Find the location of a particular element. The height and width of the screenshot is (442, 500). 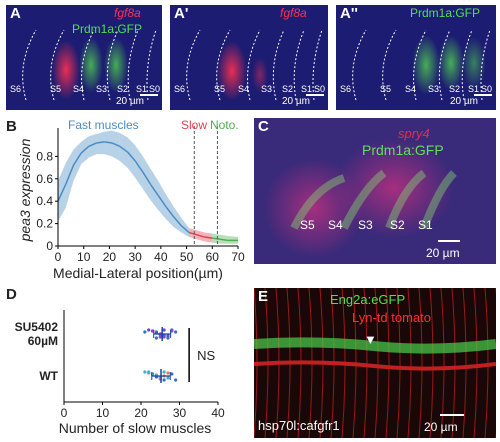

y-tick-label: 0 is located at coordinates (49, 246).